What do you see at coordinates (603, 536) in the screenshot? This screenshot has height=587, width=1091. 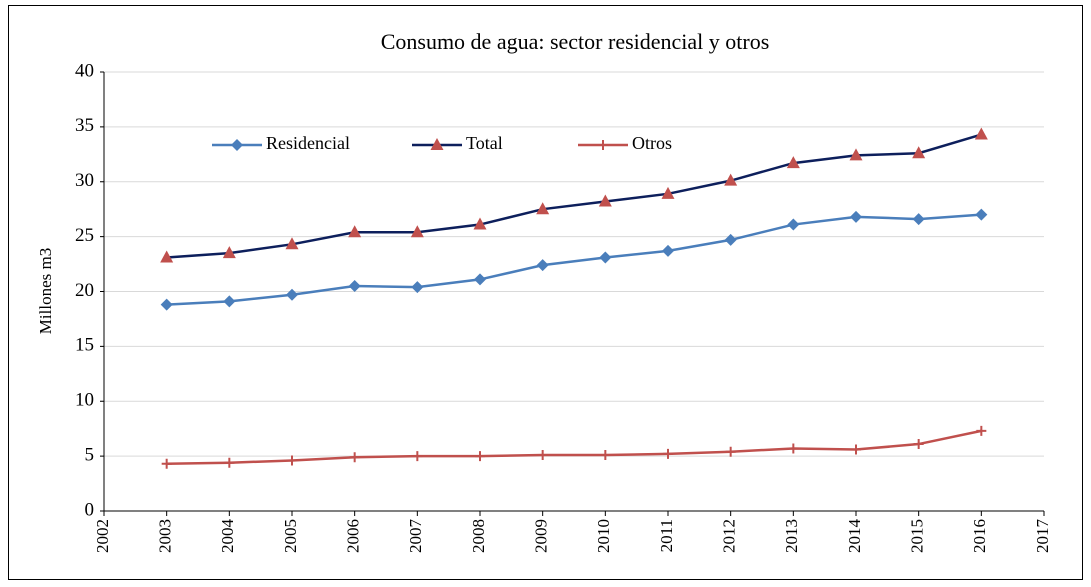 I see `x-tick-label: 2010` at bounding box center [603, 536].